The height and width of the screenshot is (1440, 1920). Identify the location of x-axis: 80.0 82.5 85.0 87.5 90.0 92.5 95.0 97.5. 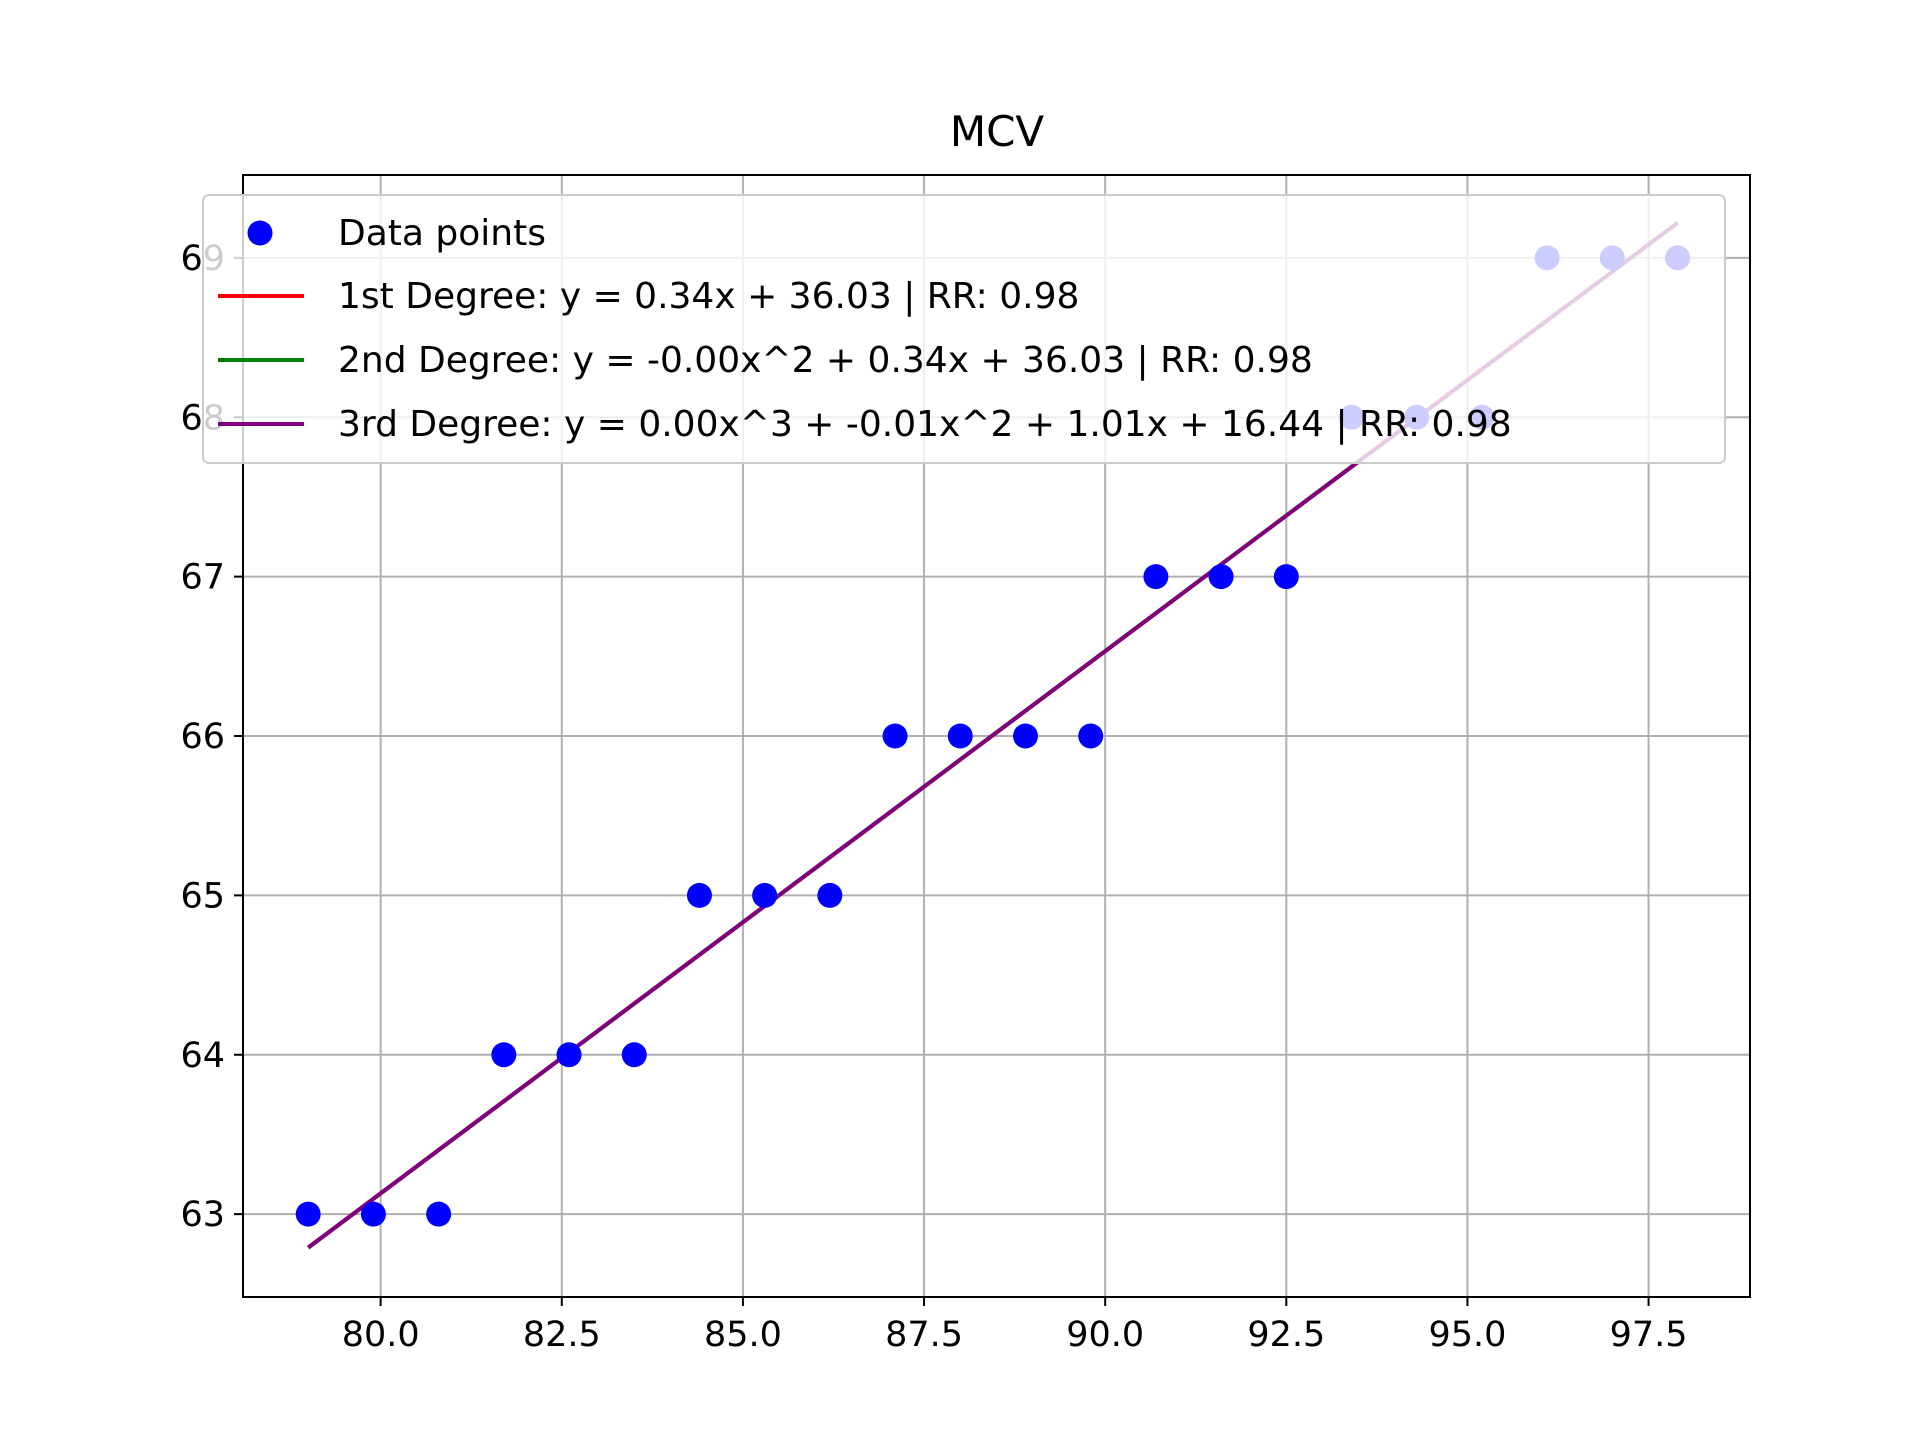
(1015, 1326).